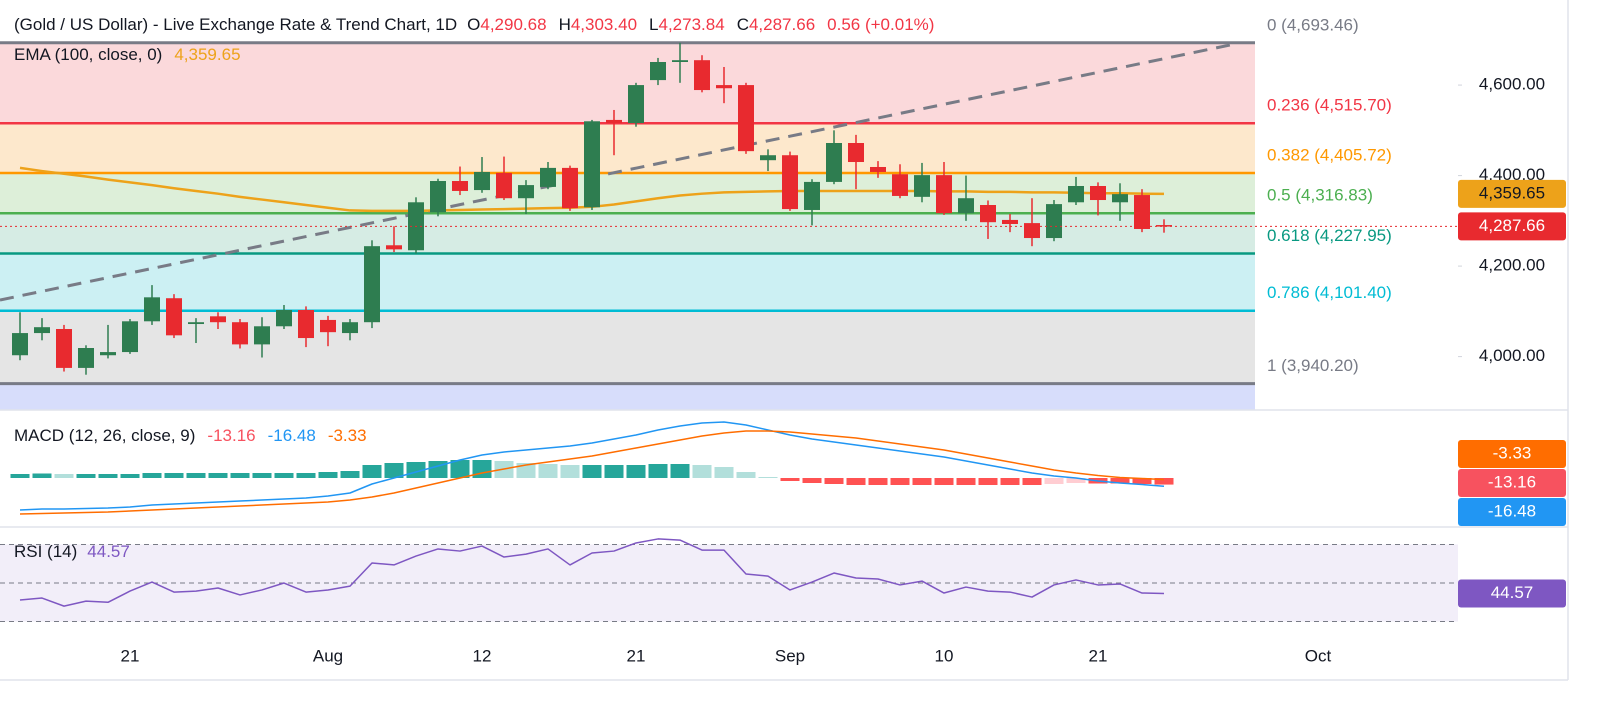 This screenshot has width=1600, height=717. I want to click on ema-legend: EMA (100, close, 0) 4,359.65, so click(127, 54).